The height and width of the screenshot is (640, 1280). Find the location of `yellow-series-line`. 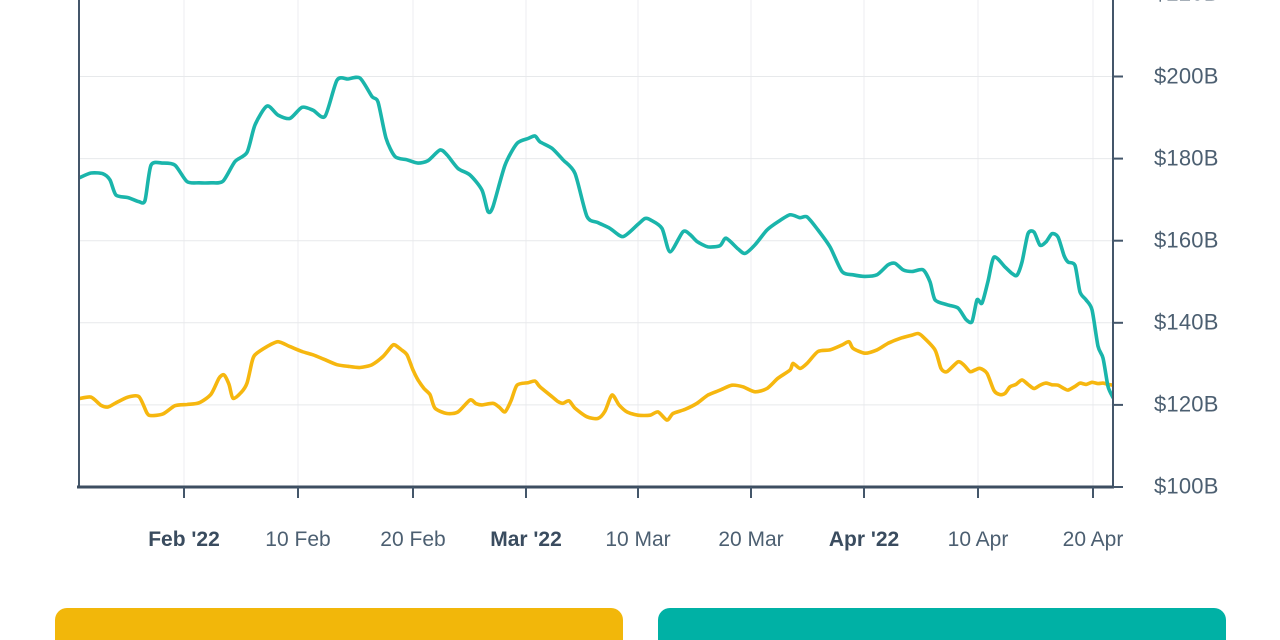

yellow-series-line is located at coordinates (596, 376).